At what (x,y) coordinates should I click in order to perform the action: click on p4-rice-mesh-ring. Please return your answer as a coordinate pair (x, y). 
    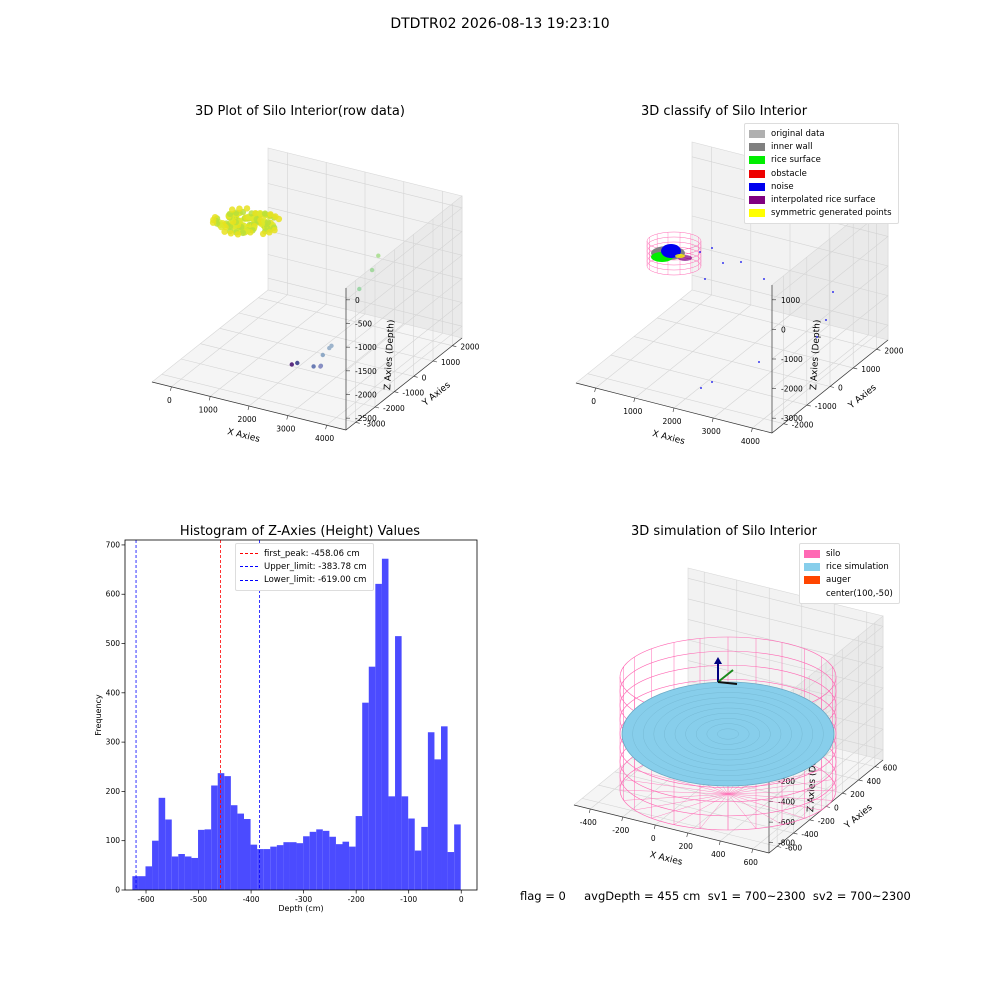
    Looking at the image, I should click on (728, 734).